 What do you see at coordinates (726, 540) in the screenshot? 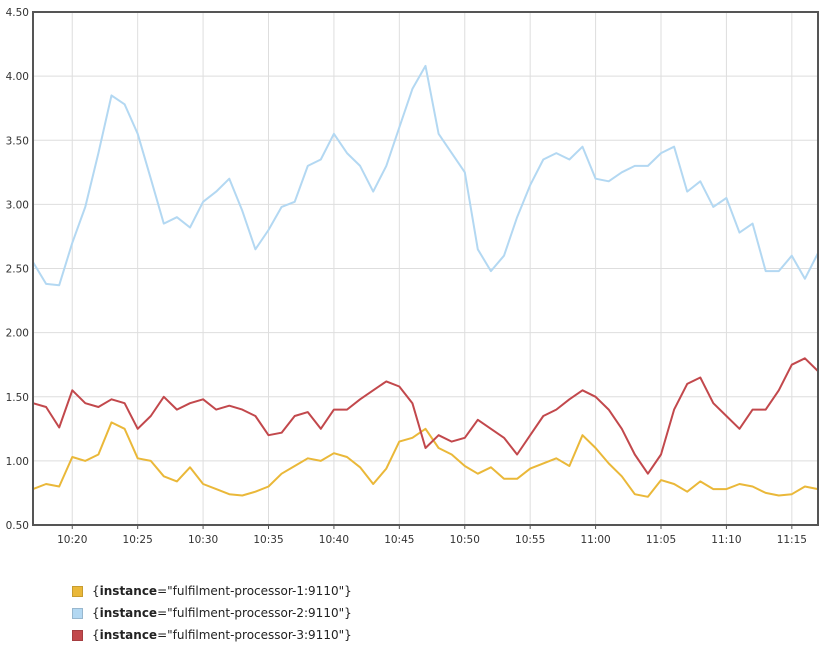
I see `x-tick-label: 11:10` at bounding box center [726, 540].